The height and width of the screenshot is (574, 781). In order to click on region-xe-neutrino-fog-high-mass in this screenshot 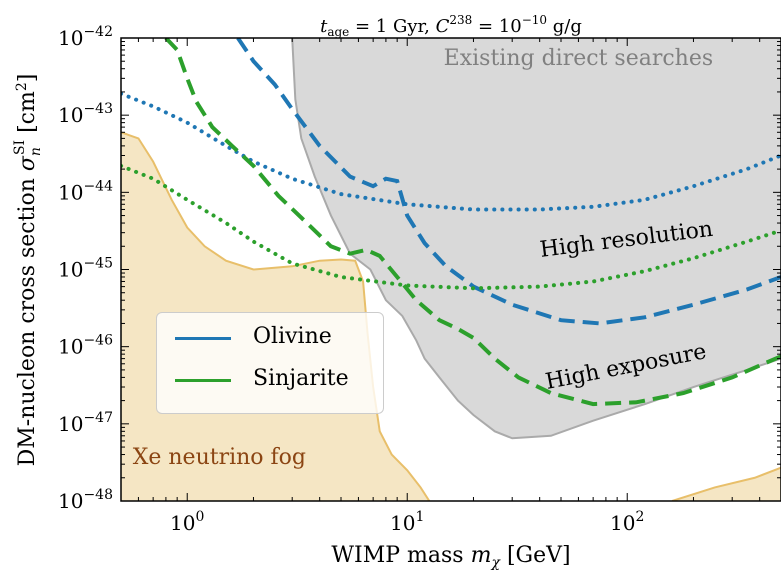, I will do `click(451, 484)`.